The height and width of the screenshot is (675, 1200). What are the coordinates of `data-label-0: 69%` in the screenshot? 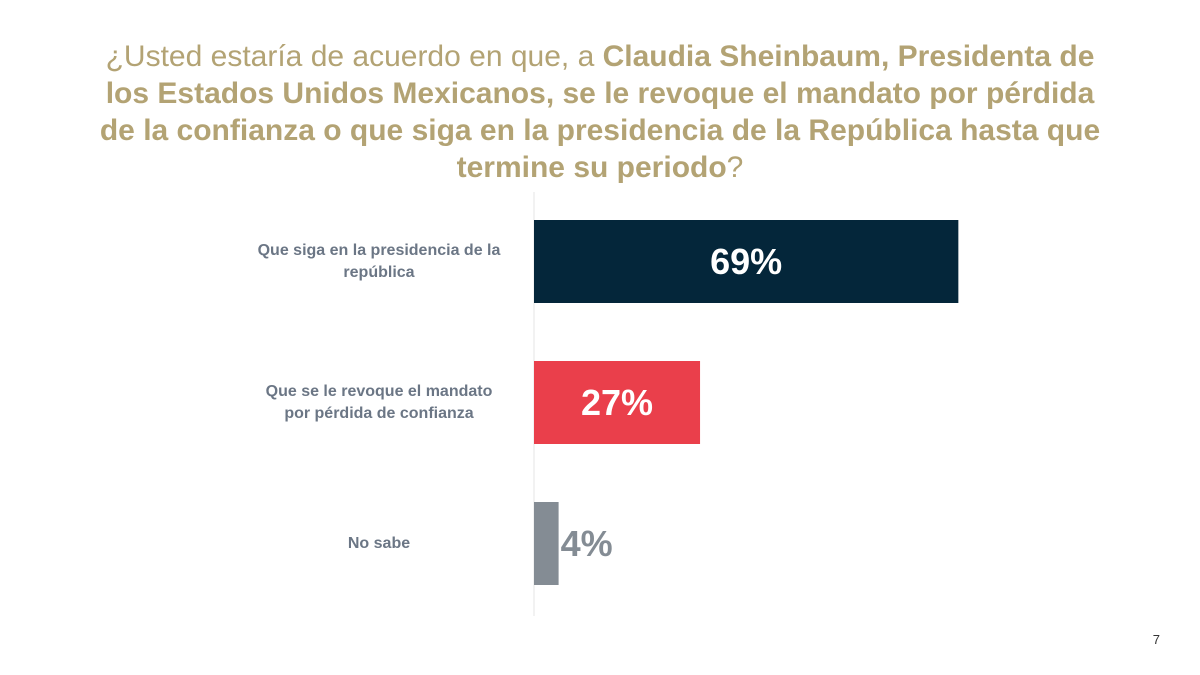 It's located at (746, 261).